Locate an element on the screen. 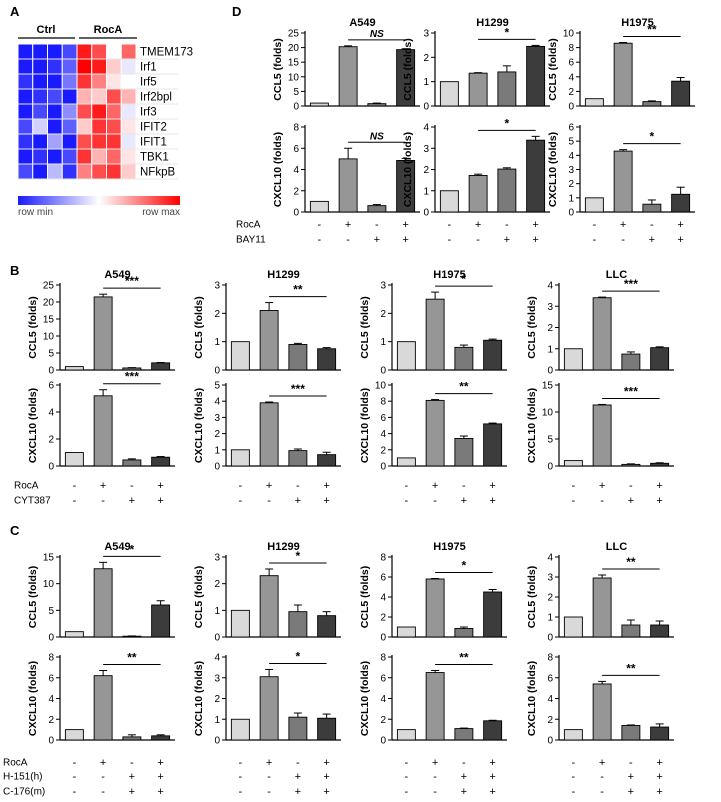  y-tick-label: 2 is located at coordinates (550, 598).